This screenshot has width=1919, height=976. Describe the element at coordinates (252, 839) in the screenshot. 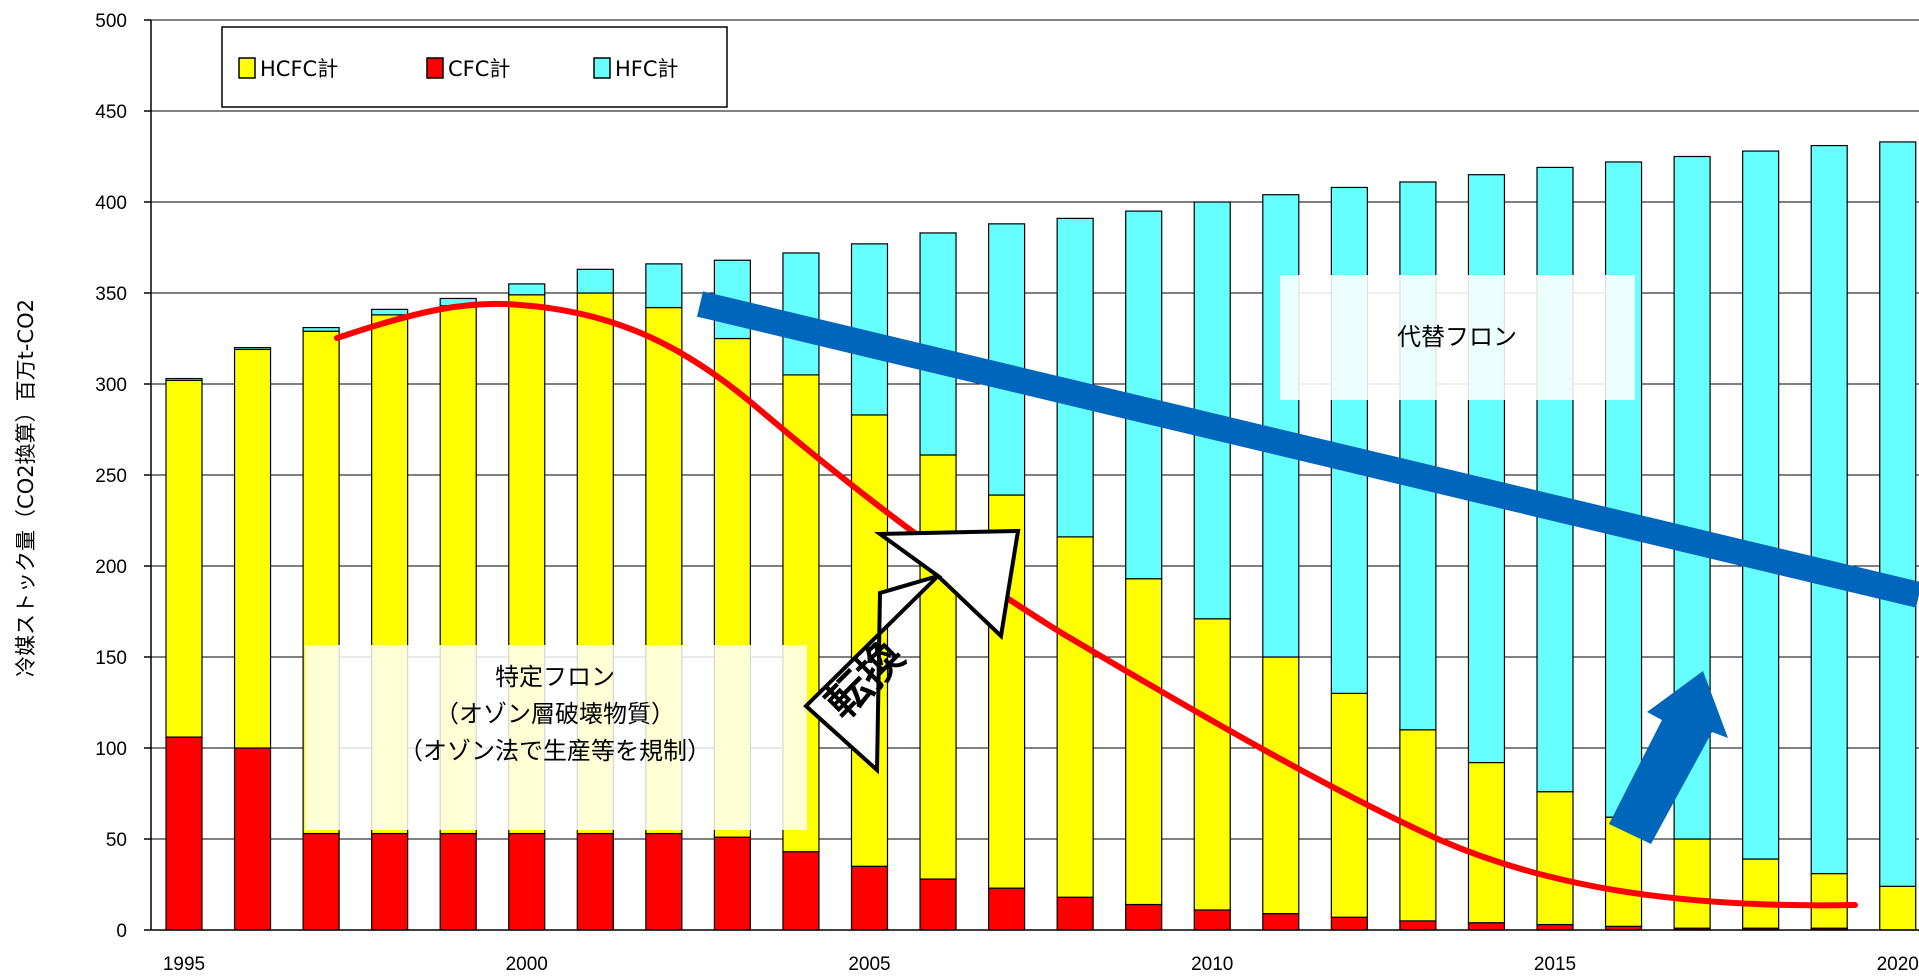

I see `bar-cfc-1996` at that location.